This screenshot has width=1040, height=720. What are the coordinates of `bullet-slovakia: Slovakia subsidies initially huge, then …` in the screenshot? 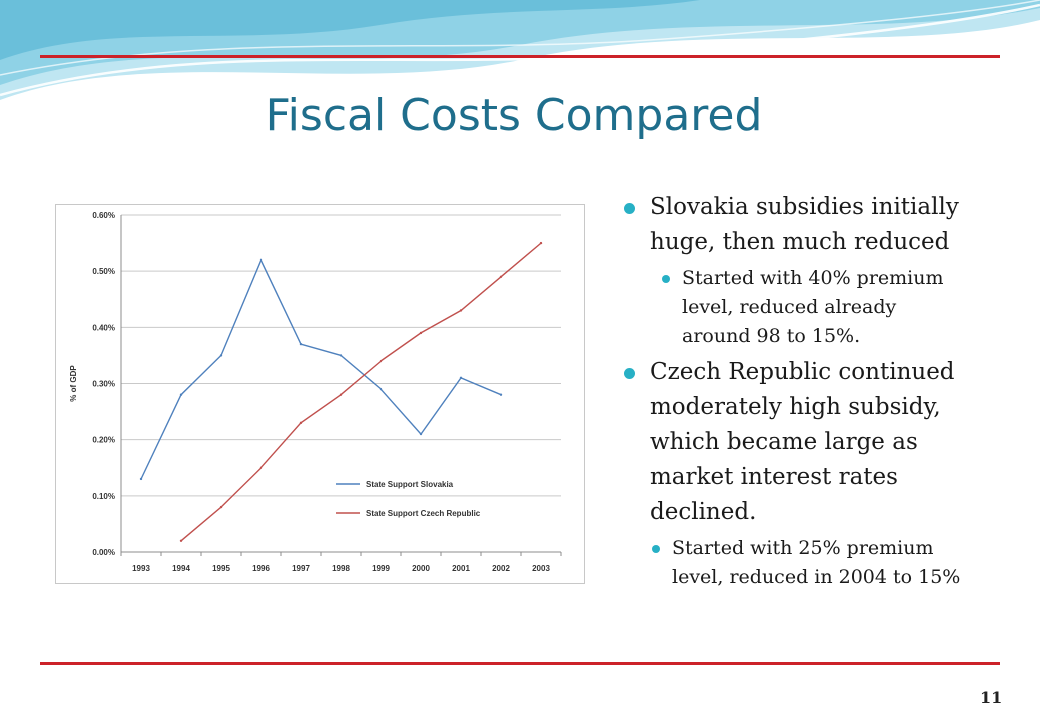 It's located at (804, 225).